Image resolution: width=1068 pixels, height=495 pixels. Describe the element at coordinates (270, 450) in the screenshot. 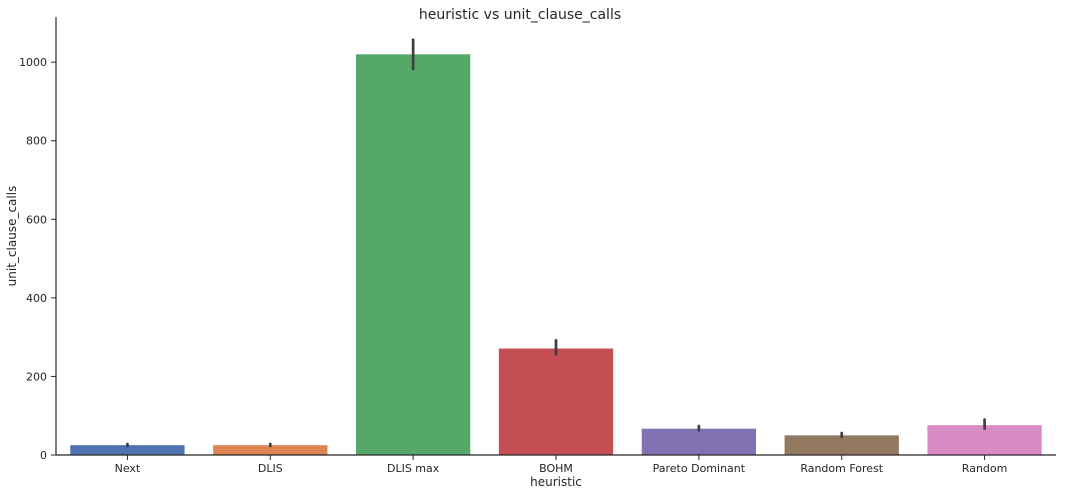

I see `bar-dlis` at that location.